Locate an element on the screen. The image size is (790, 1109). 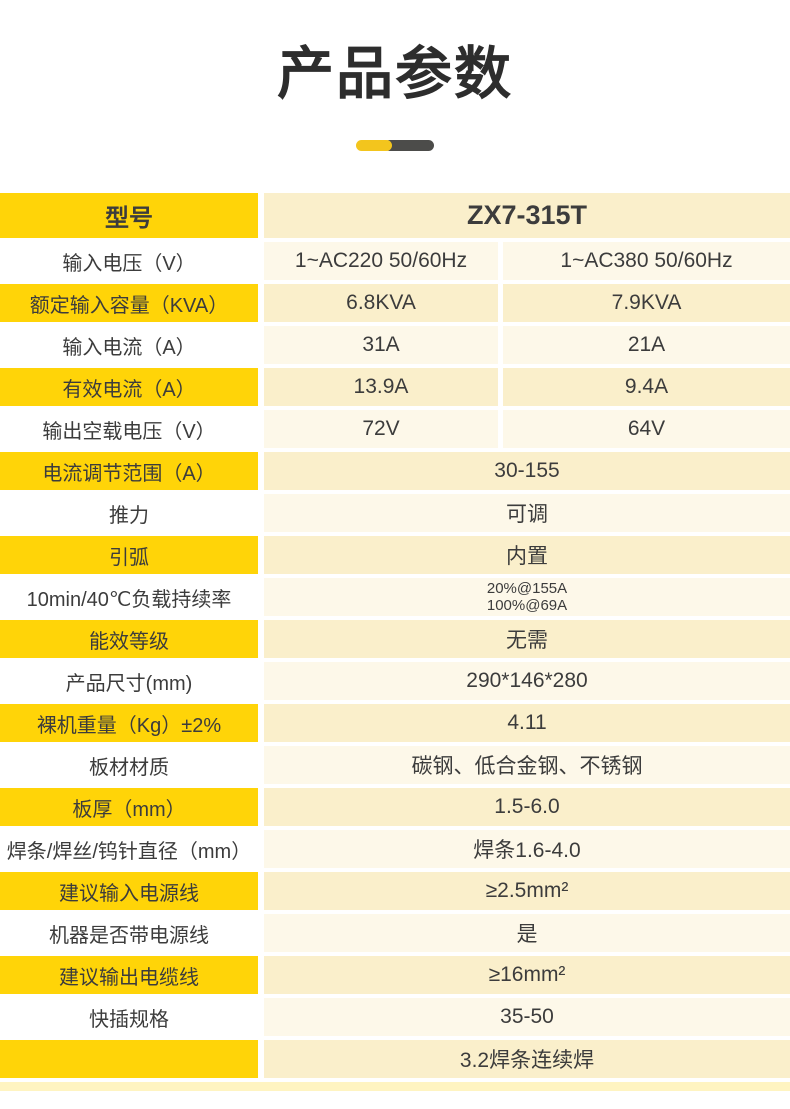
row-value: 7.9KVA is located at coordinates (646, 303).